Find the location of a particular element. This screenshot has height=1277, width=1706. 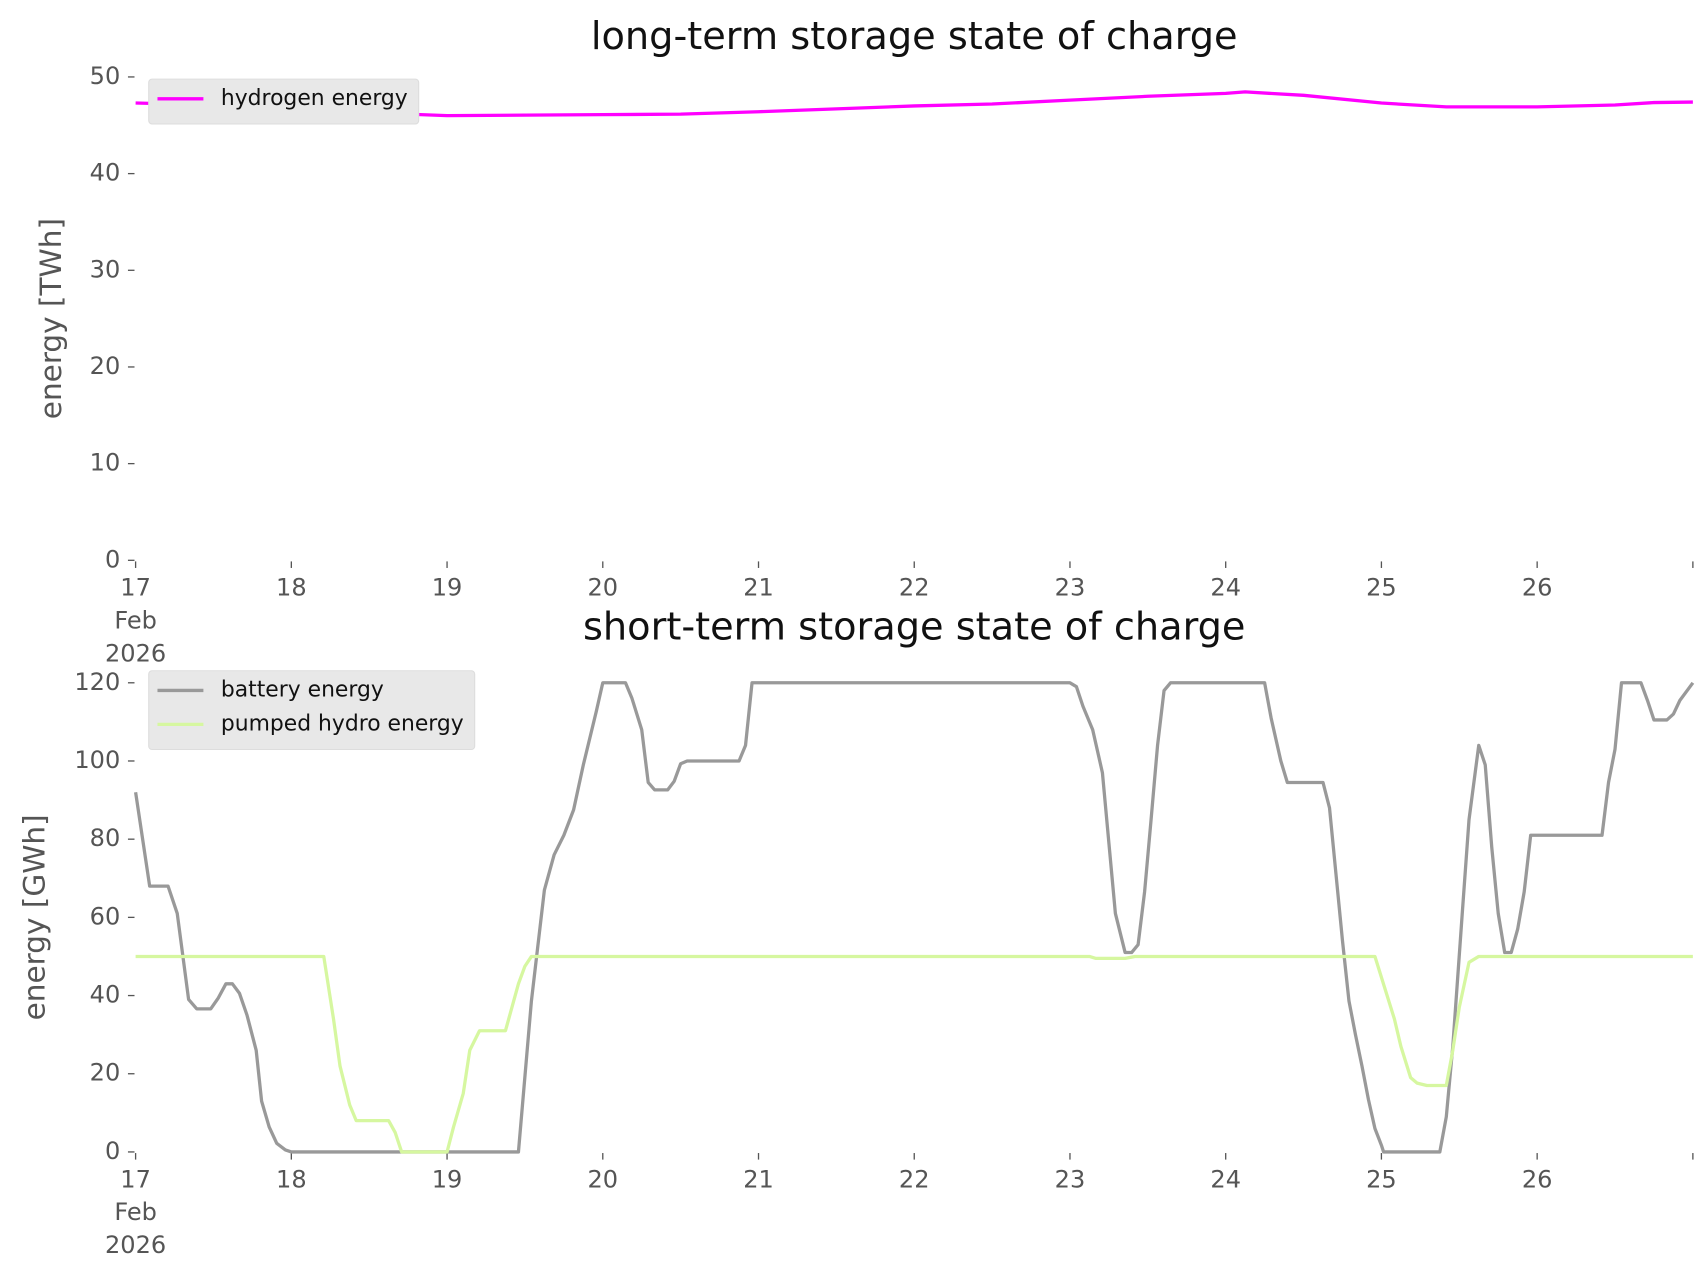

legend-label: pumped hydro energy is located at coordinates (342, 723).